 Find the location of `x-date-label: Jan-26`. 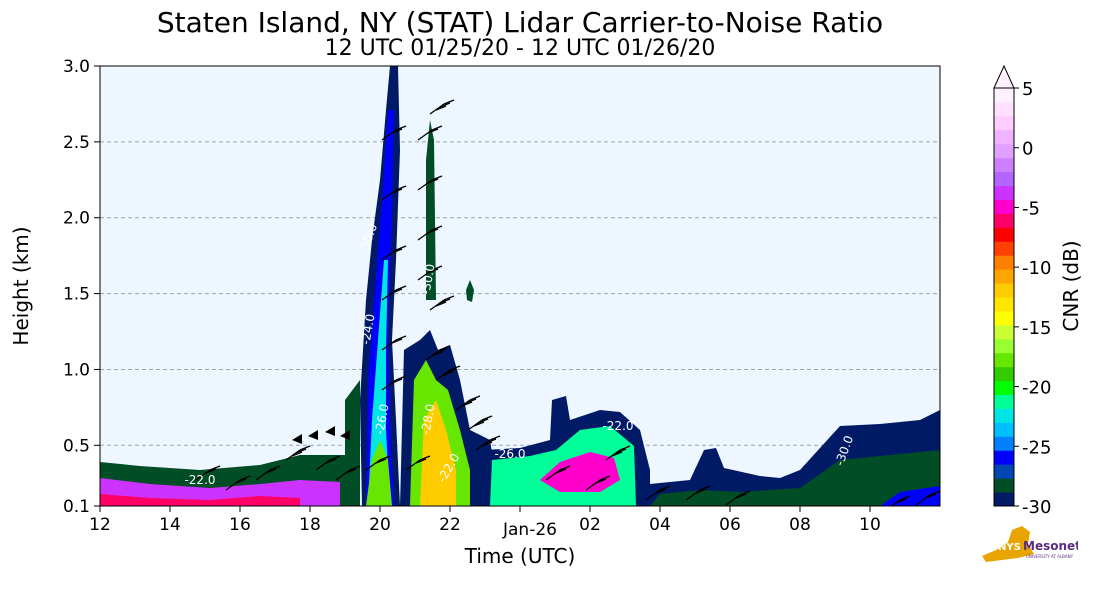

x-date-label: Jan-26 is located at coordinates (529, 530).